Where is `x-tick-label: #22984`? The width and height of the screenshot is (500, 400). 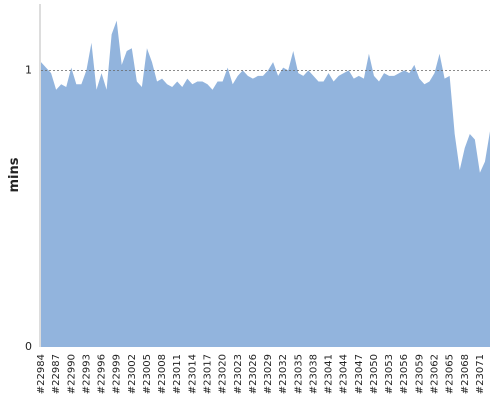
x-tick-label: #22984 is located at coordinates (41, 374).